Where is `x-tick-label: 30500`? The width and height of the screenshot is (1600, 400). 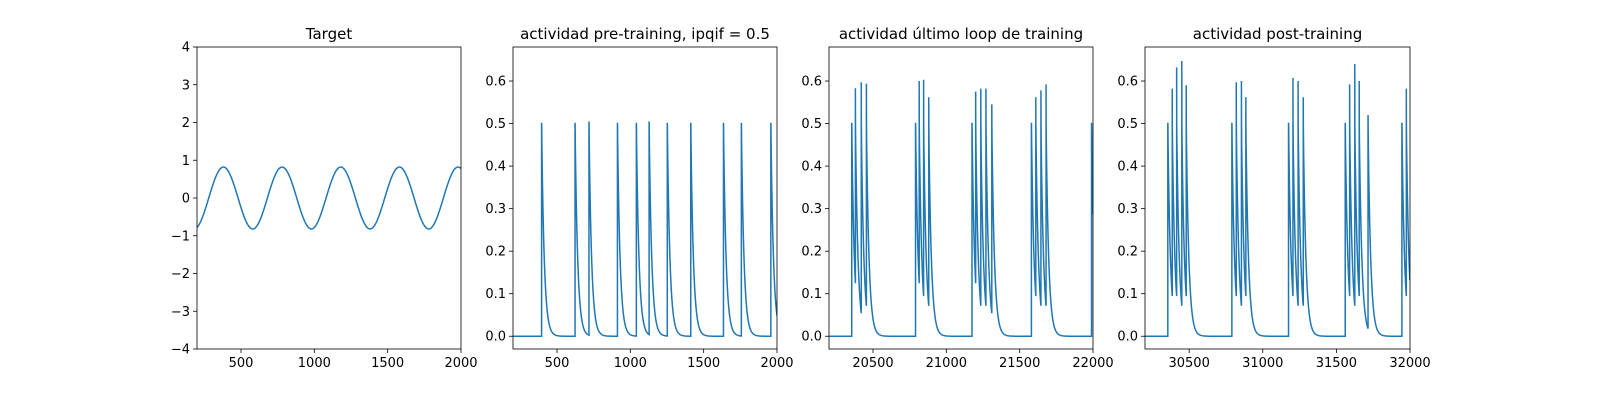 x-tick-label: 30500 is located at coordinates (1188, 363).